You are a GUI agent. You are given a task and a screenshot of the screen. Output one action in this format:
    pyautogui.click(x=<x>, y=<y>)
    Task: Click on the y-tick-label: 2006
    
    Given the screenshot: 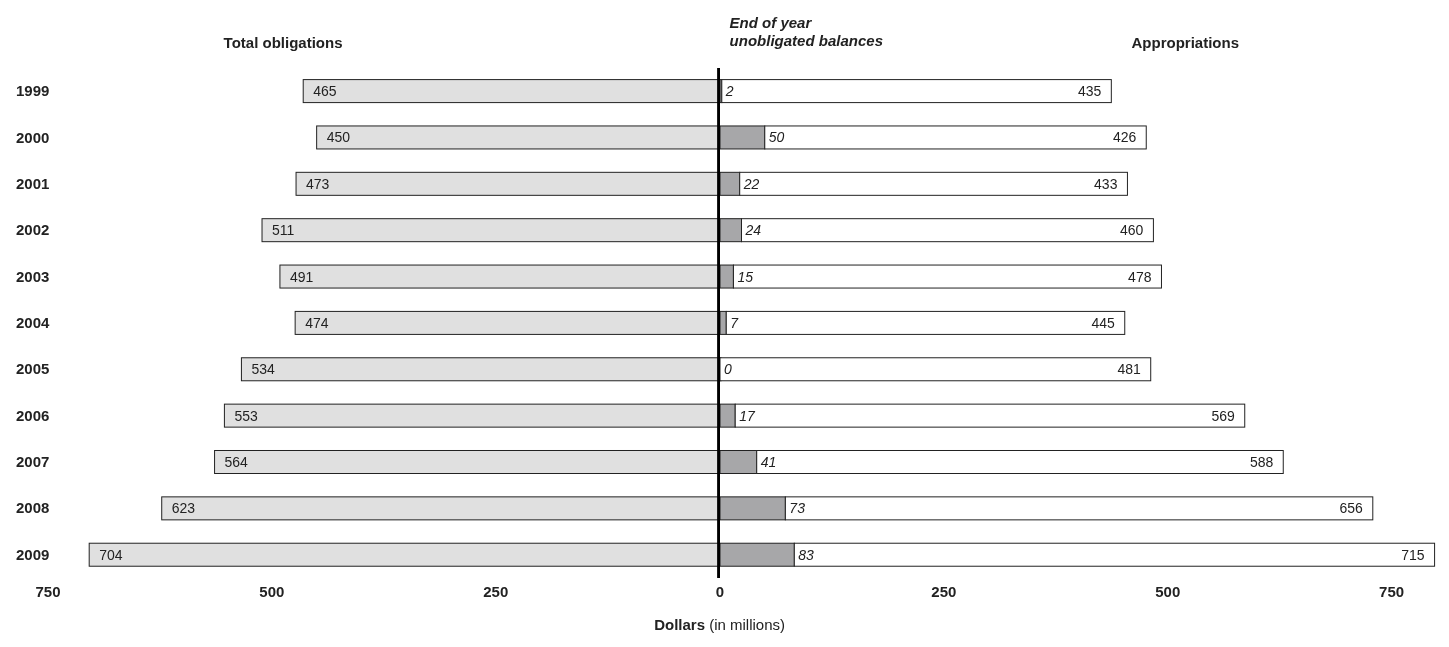 What is the action you would take?
    pyautogui.click(x=33, y=415)
    